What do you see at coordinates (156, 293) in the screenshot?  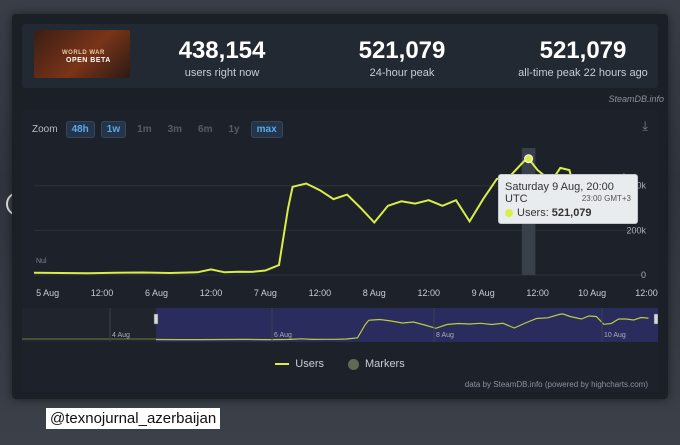 I see `x-tick-label: 6 Aug` at bounding box center [156, 293].